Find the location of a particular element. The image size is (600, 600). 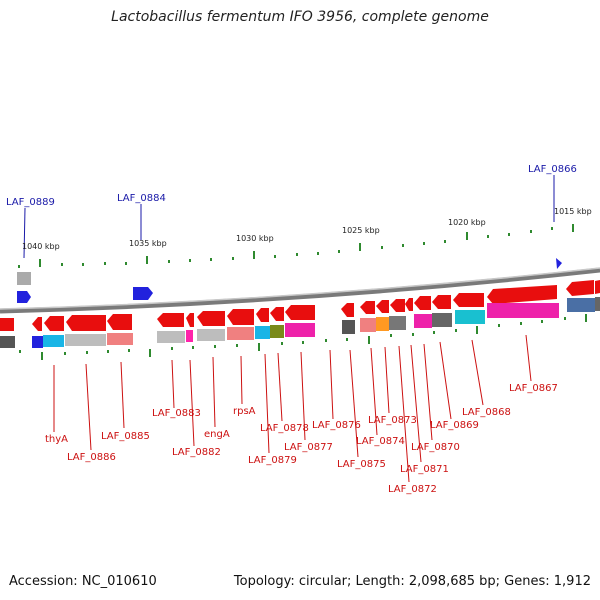

gene-label-laf0874: LAF_0874 is located at coordinates (380, 441).